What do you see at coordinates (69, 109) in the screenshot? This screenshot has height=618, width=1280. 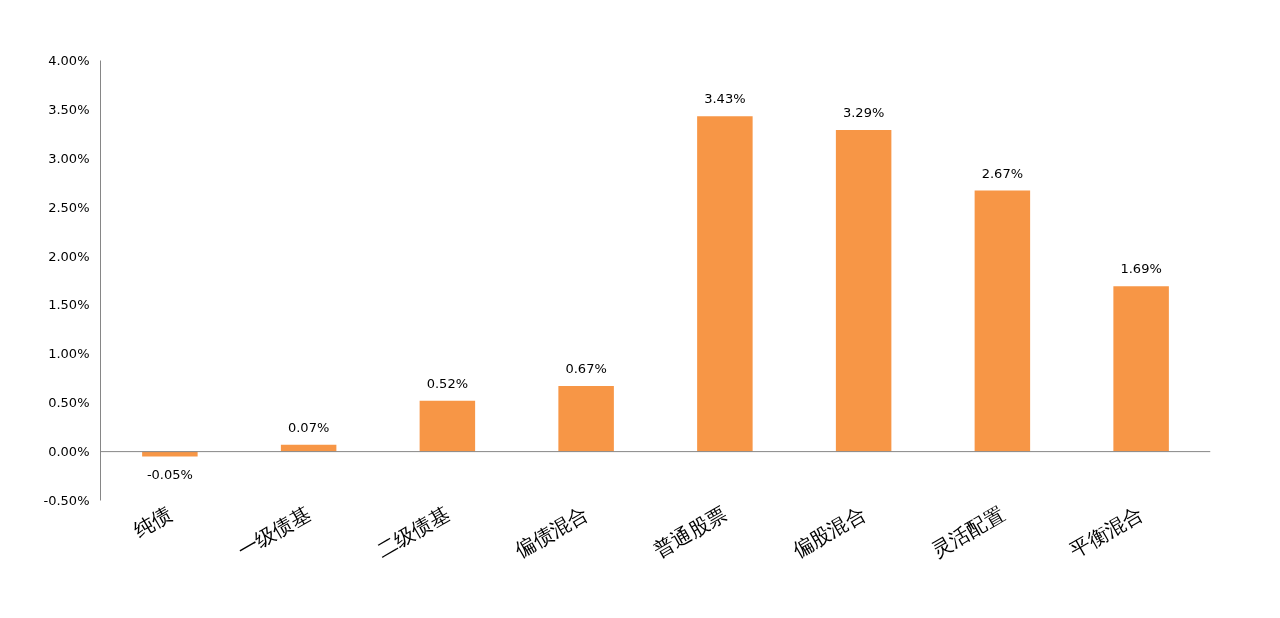 I see `y-tick-label: 3.50%` at bounding box center [69, 109].